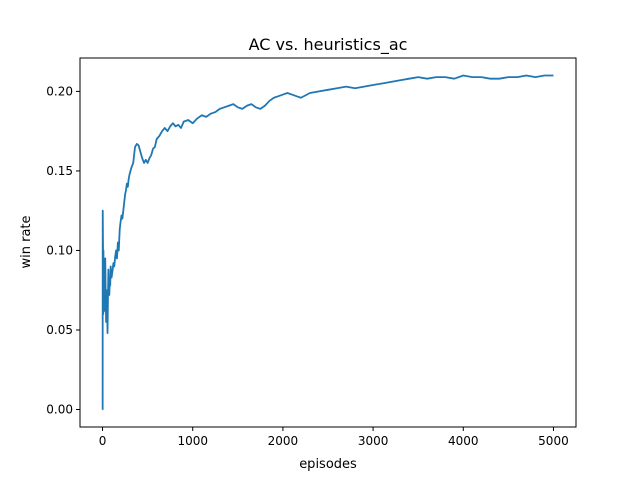 The image size is (640, 480). I want to click on y-axis-ticks: 0.00 0.05 0.10 0.15 0.20, so click(63, 250).